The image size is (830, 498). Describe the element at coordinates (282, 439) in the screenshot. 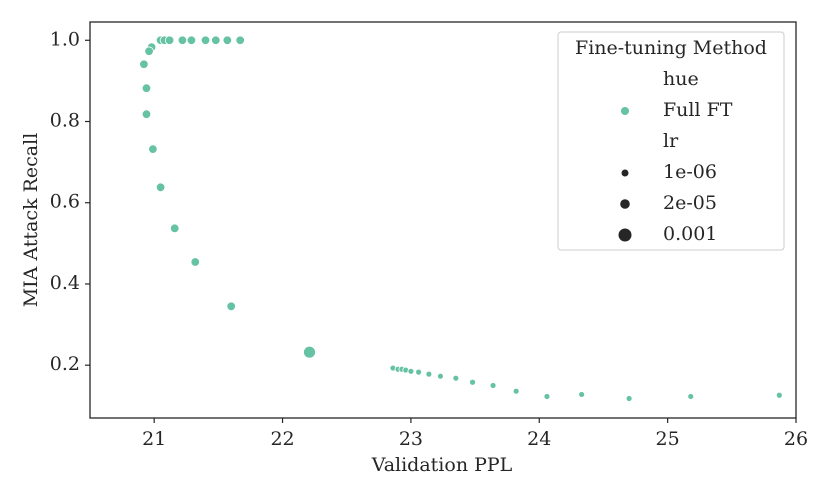

I see `x-tick-label: 22` at that location.